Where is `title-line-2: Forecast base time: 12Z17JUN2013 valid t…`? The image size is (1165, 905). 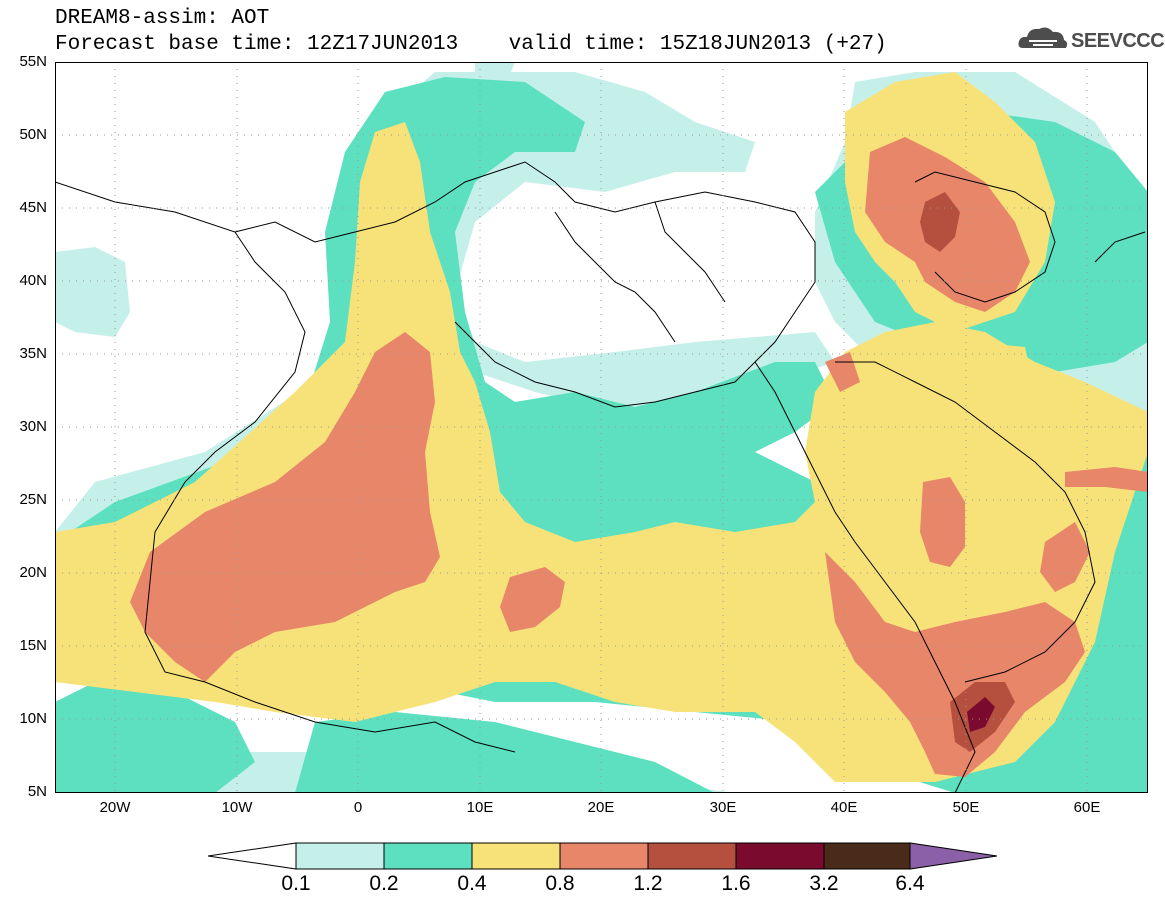 title-line-2: Forecast base time: 12Z17JUN2013 valid t… is located at coordinates (471, 44).